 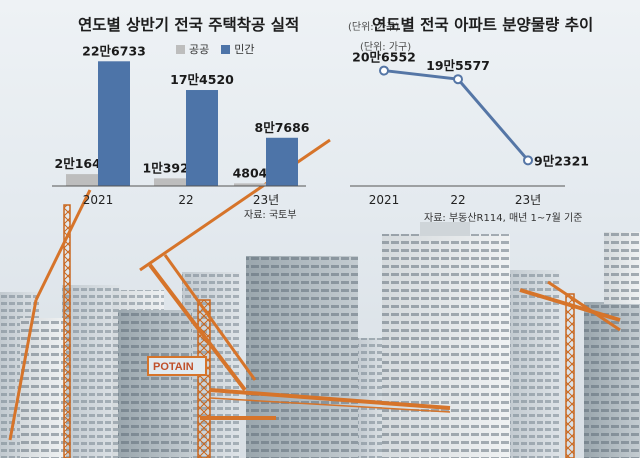 What do you see at coordinates (386, 47) in the screenshot?
I see `chart2-unit: (단위: 가구)` at bounding box center [386, 47].